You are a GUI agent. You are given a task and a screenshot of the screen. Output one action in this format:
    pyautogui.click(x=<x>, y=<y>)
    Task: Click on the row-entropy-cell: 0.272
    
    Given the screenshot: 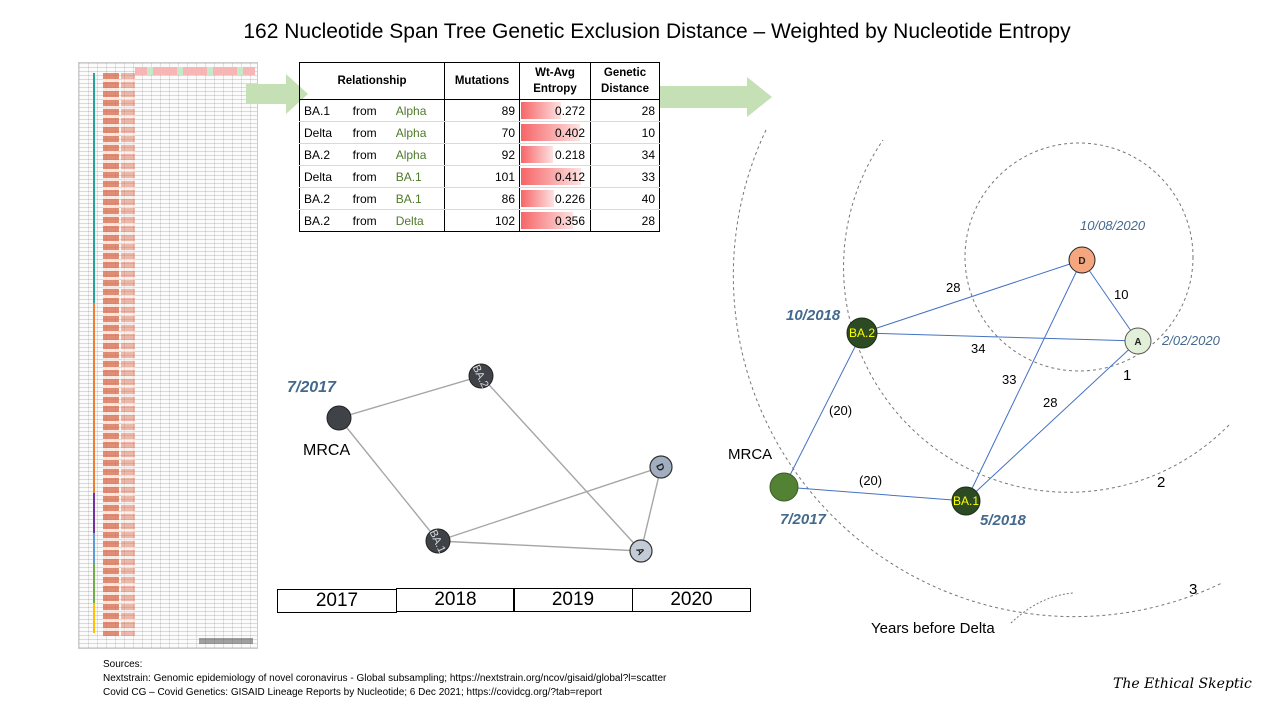 What is the action you would take?
    pyautogui.click(x=555, y=111)
    